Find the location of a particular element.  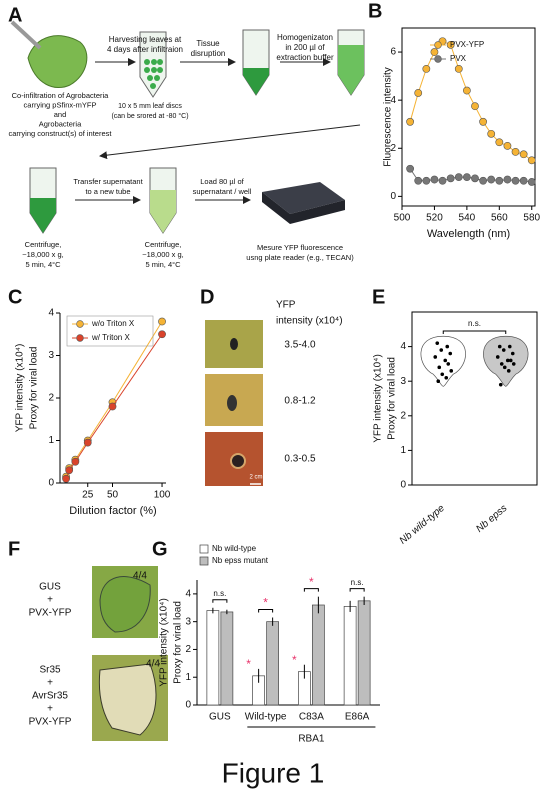

label: 0.8-1.2 is located at coordinates (300, 401).